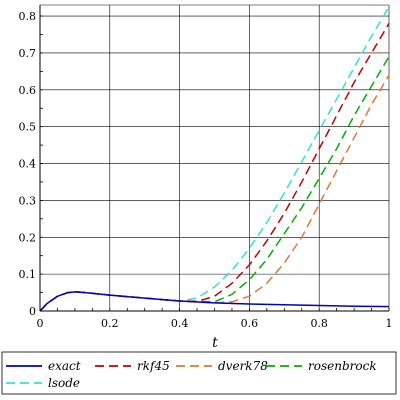 The width and height of the screenshot is (400, 400). I want to click on y-tick-label: 0.4, so click(28, 164).